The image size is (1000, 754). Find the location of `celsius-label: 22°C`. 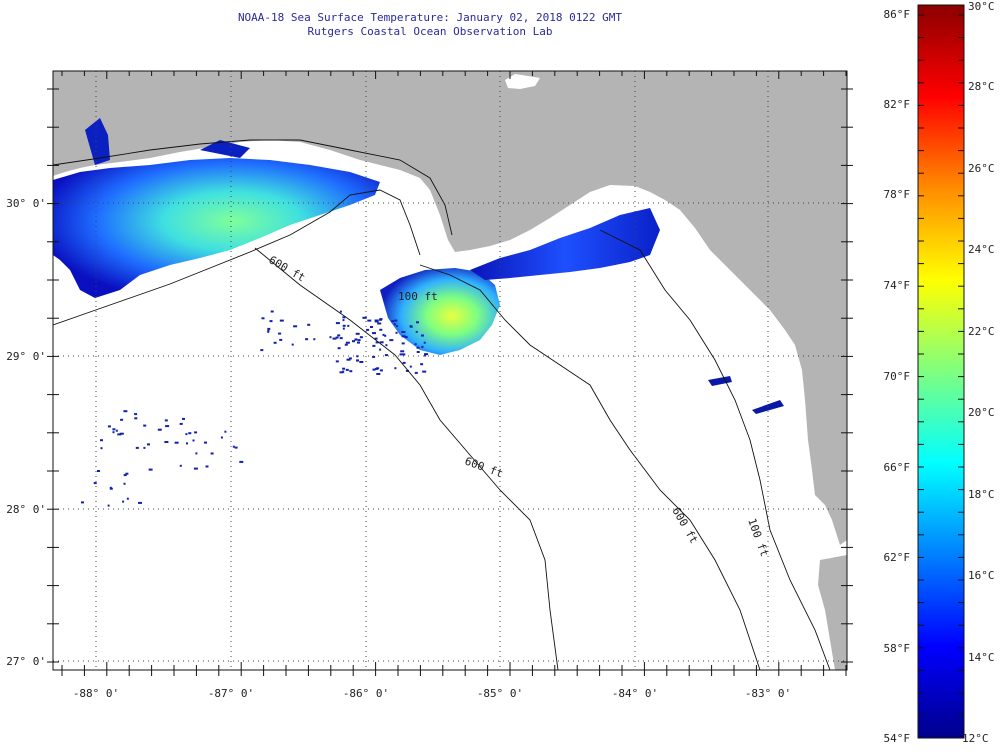

celsius-label: 22°C is located at coordinates (981, 331).